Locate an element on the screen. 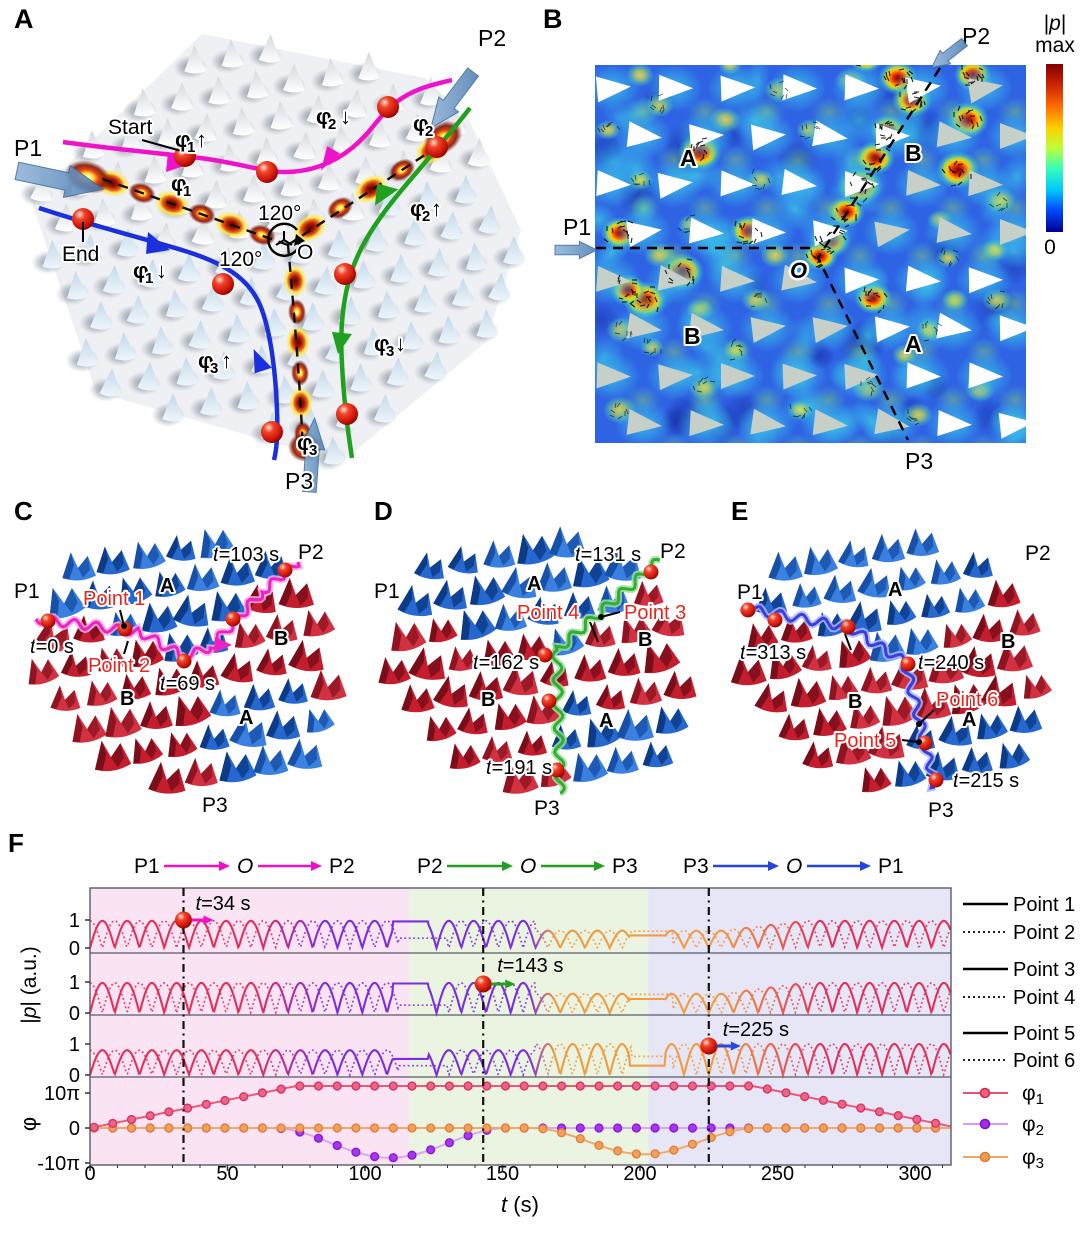  svg-text: t=103 s is located at coordinates (246, 555).